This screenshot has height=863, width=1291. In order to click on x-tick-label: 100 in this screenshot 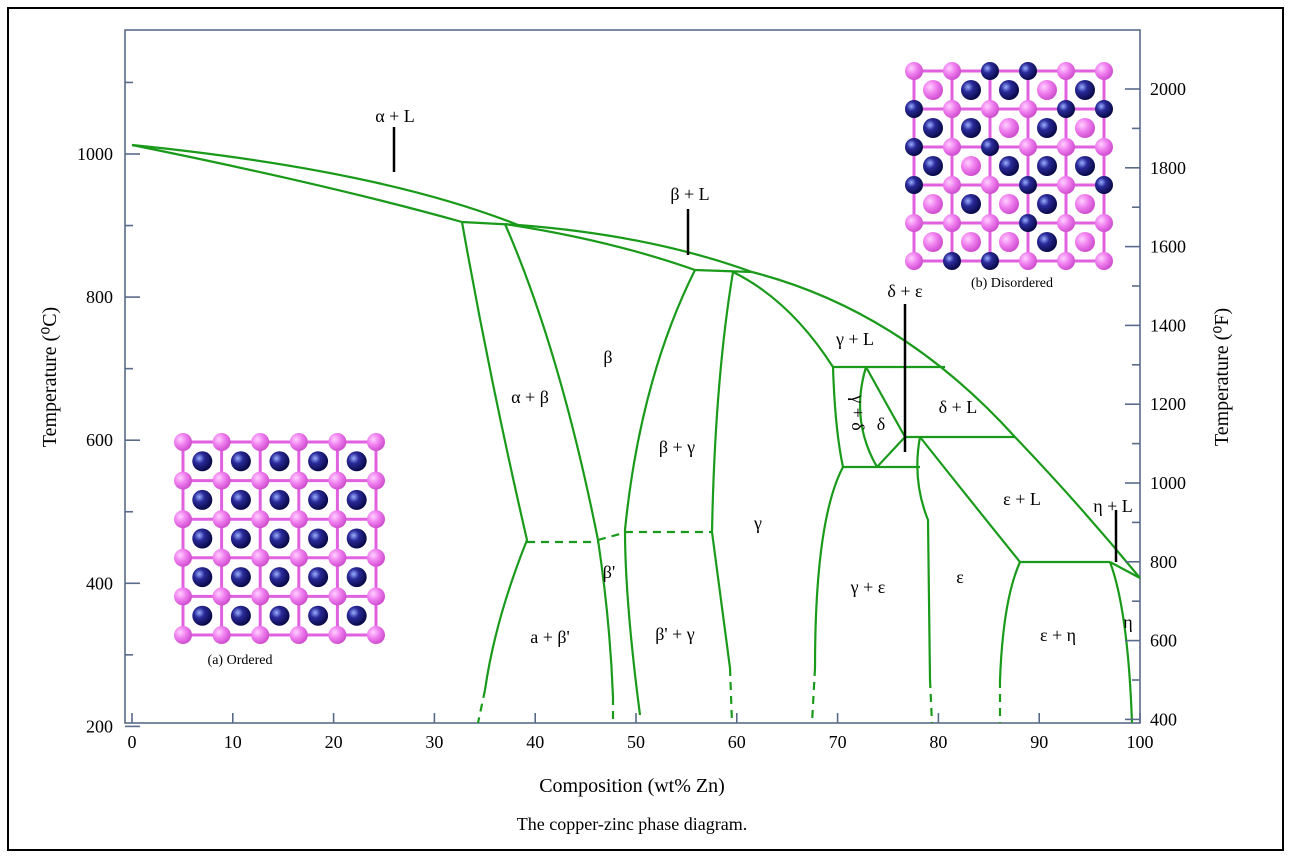, I will do `click(1140, 742)`.